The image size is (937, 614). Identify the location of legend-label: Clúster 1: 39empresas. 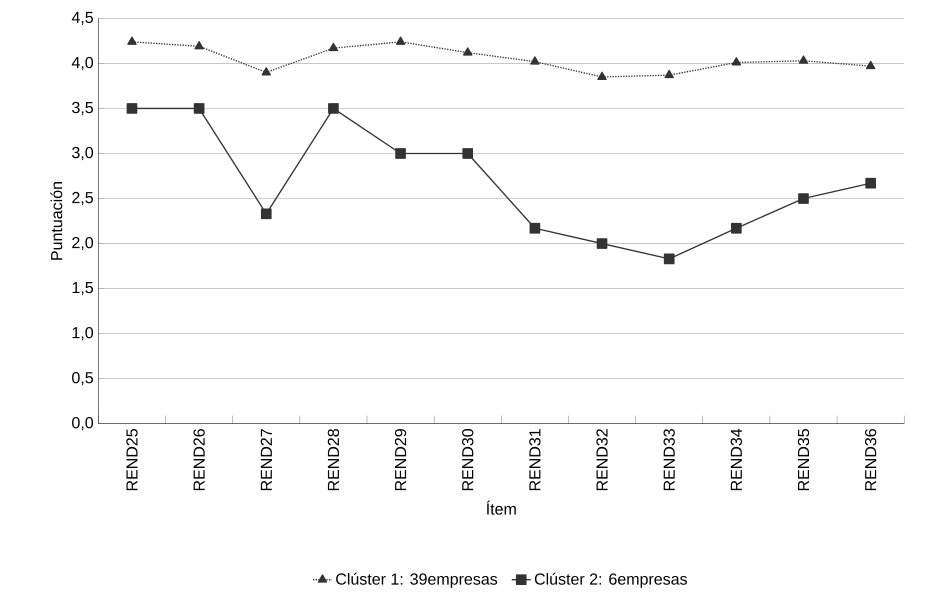
(417, 580).